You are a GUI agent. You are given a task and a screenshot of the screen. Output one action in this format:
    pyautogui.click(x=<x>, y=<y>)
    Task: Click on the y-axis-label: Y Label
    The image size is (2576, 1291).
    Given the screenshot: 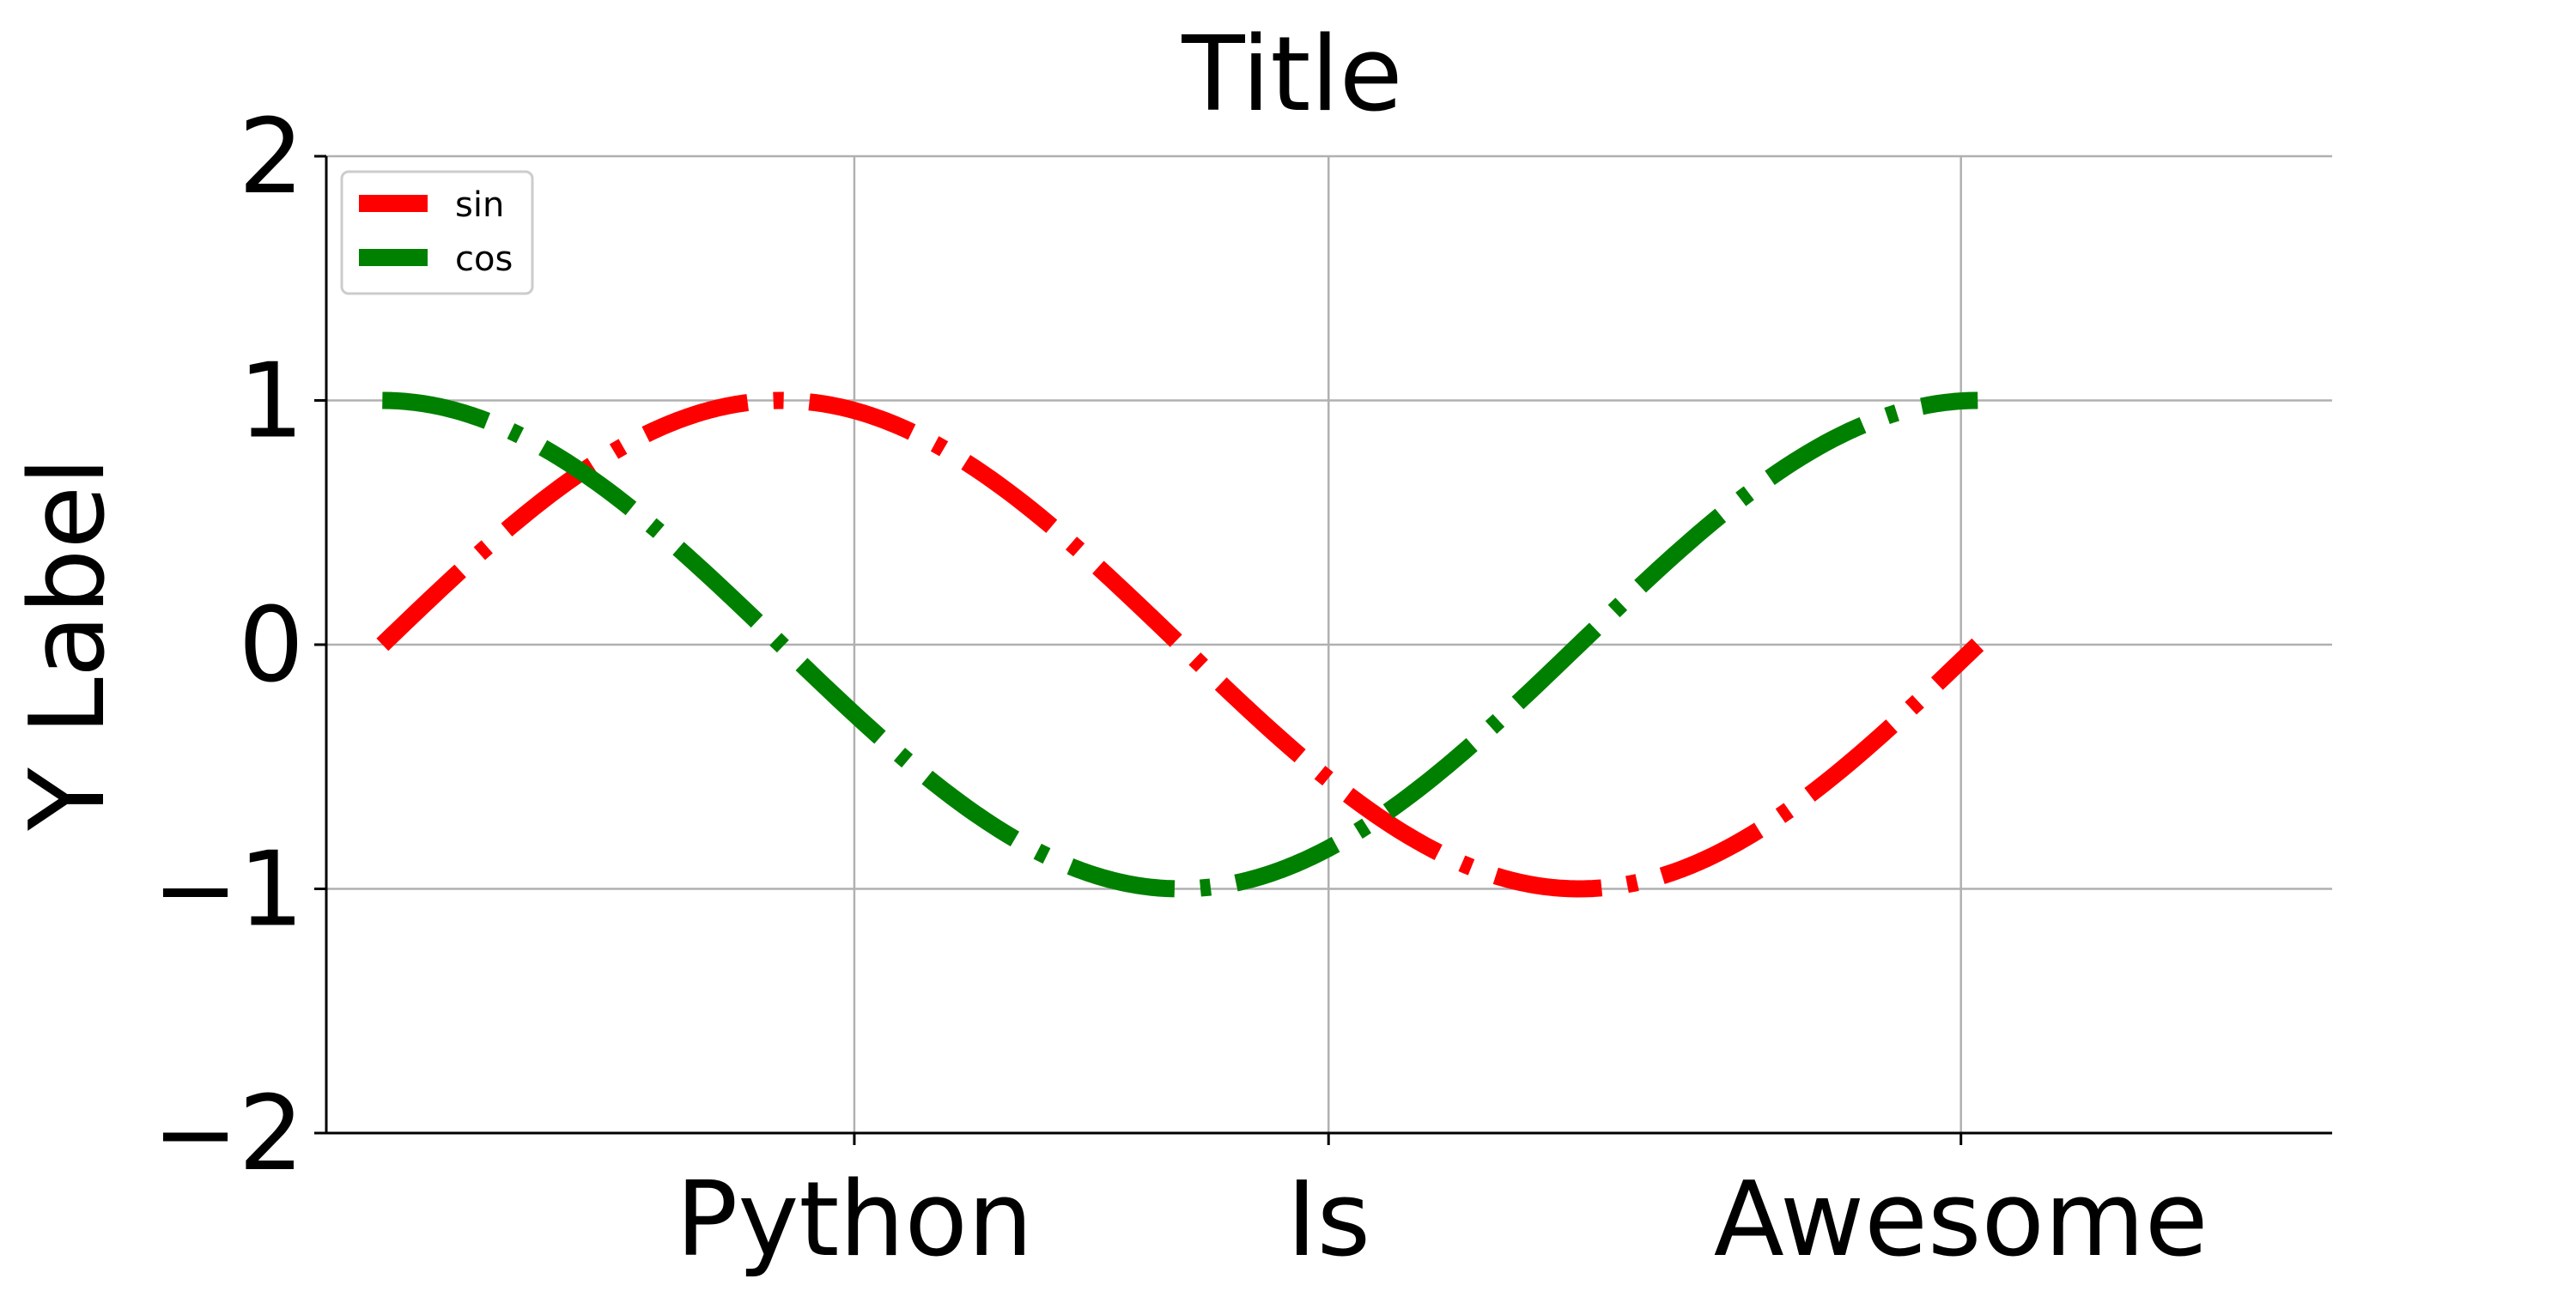 What is the action you would take?
    pyautogui.click(x=69, y=644)
    